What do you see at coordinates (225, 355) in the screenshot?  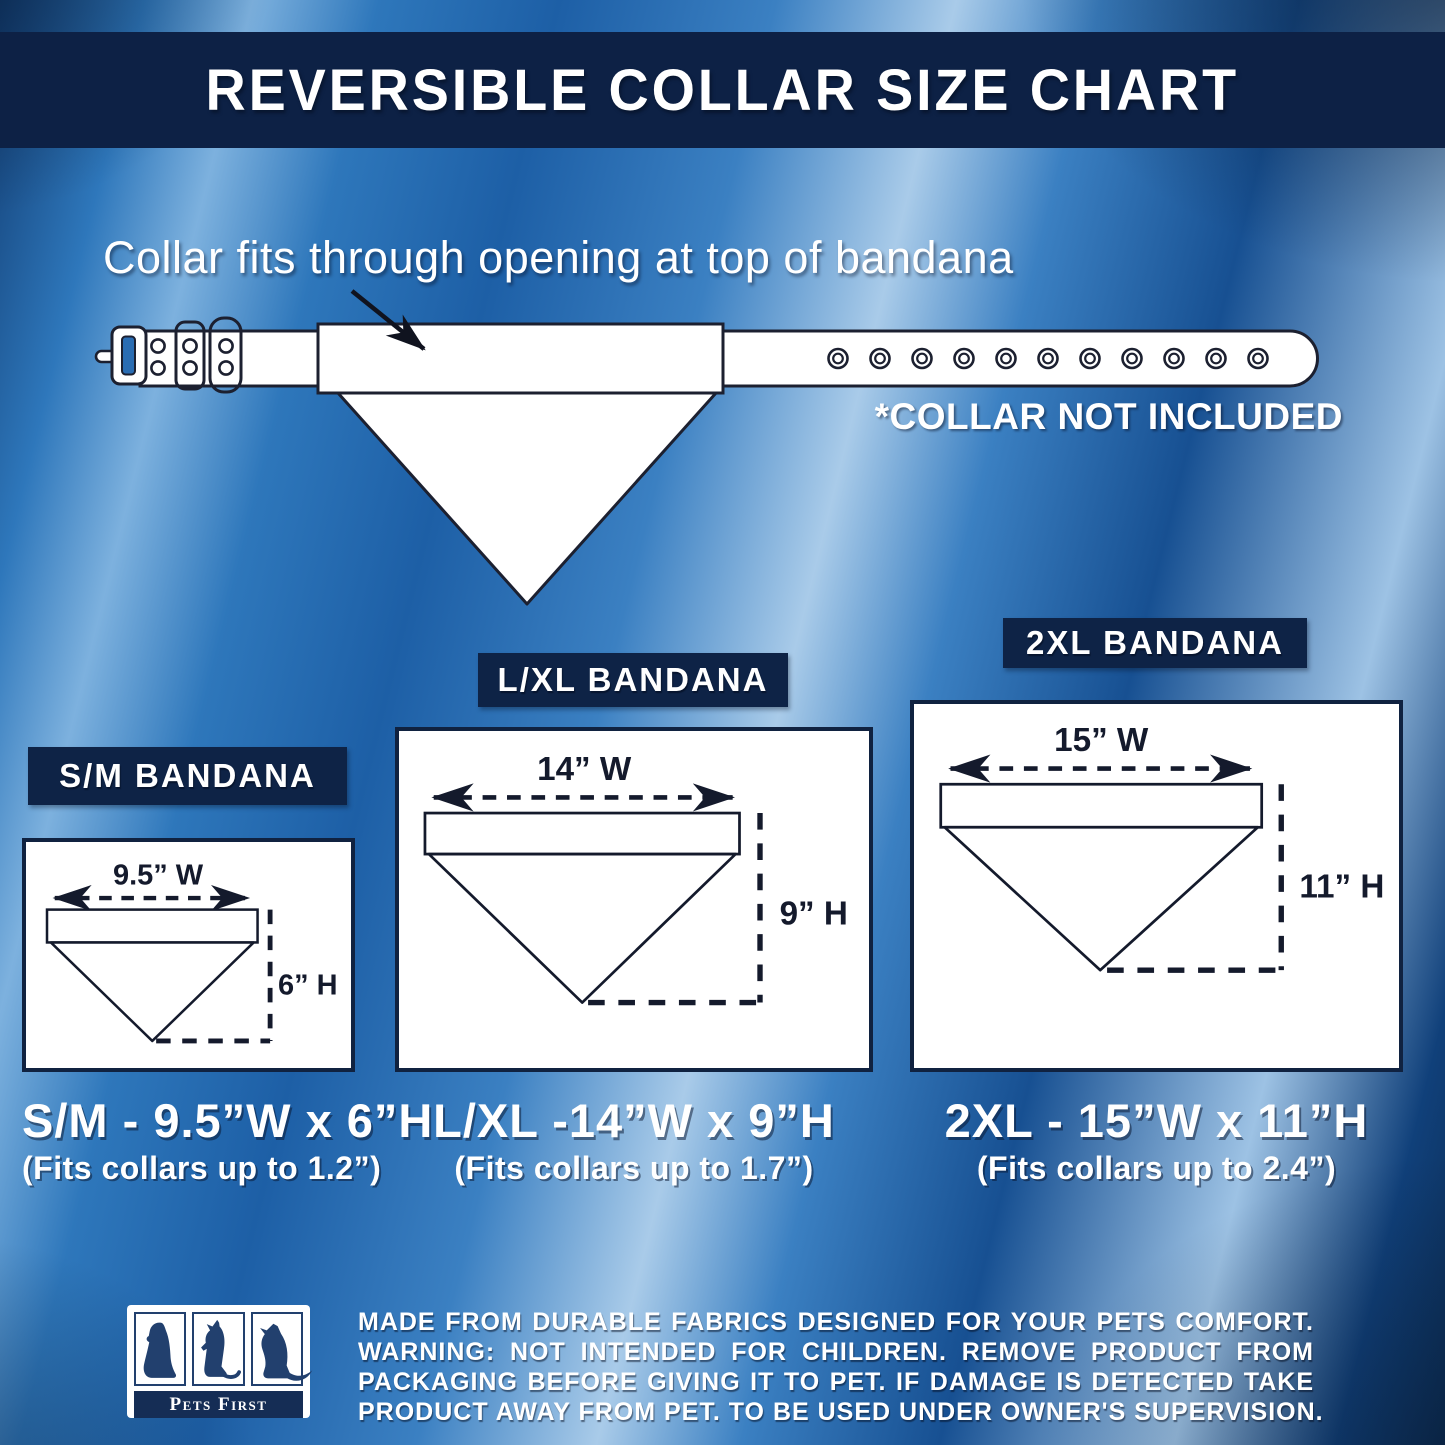 I see `collar-keeper-ring` at bounding box center [225, 355].